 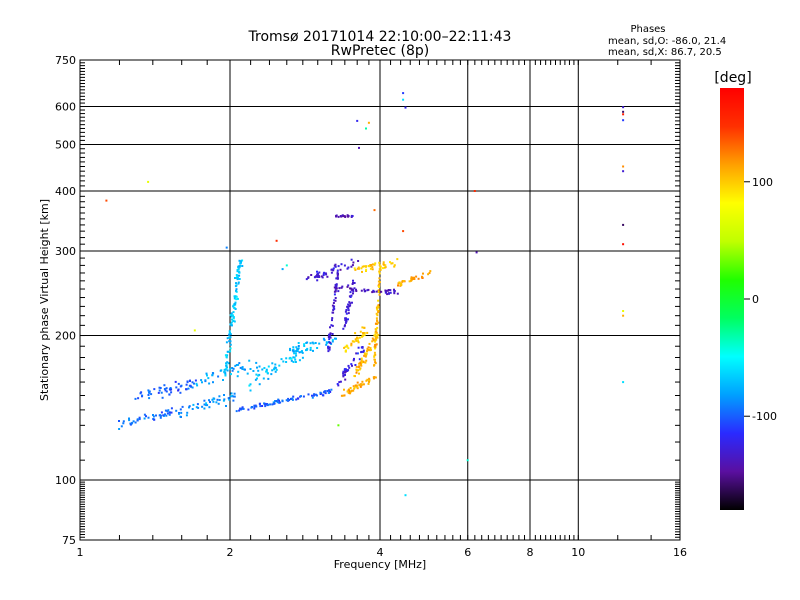 I want to click on x-tick-label: 6, so click(x=467, y=552).